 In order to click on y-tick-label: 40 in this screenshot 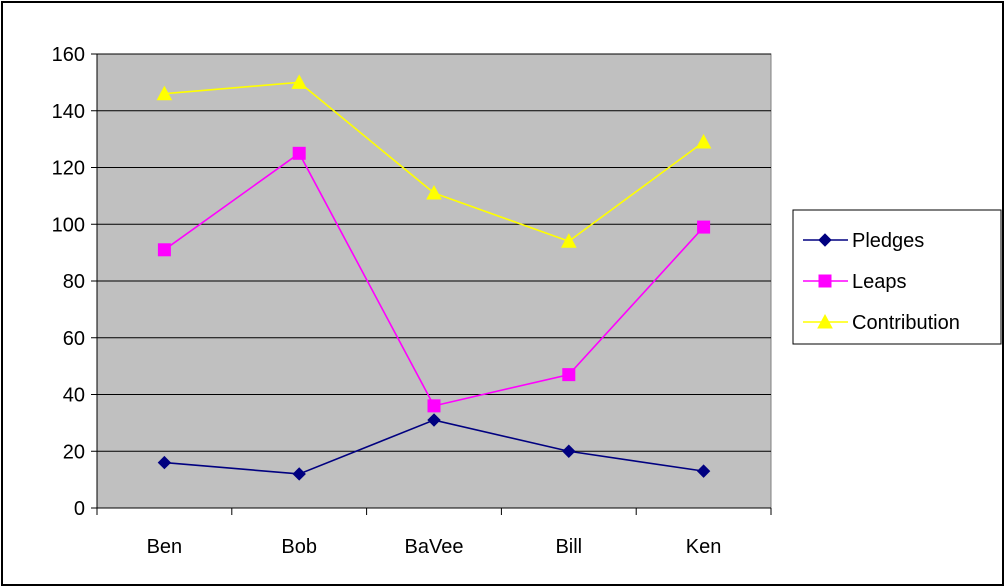, I will do `click(74, 396)`.